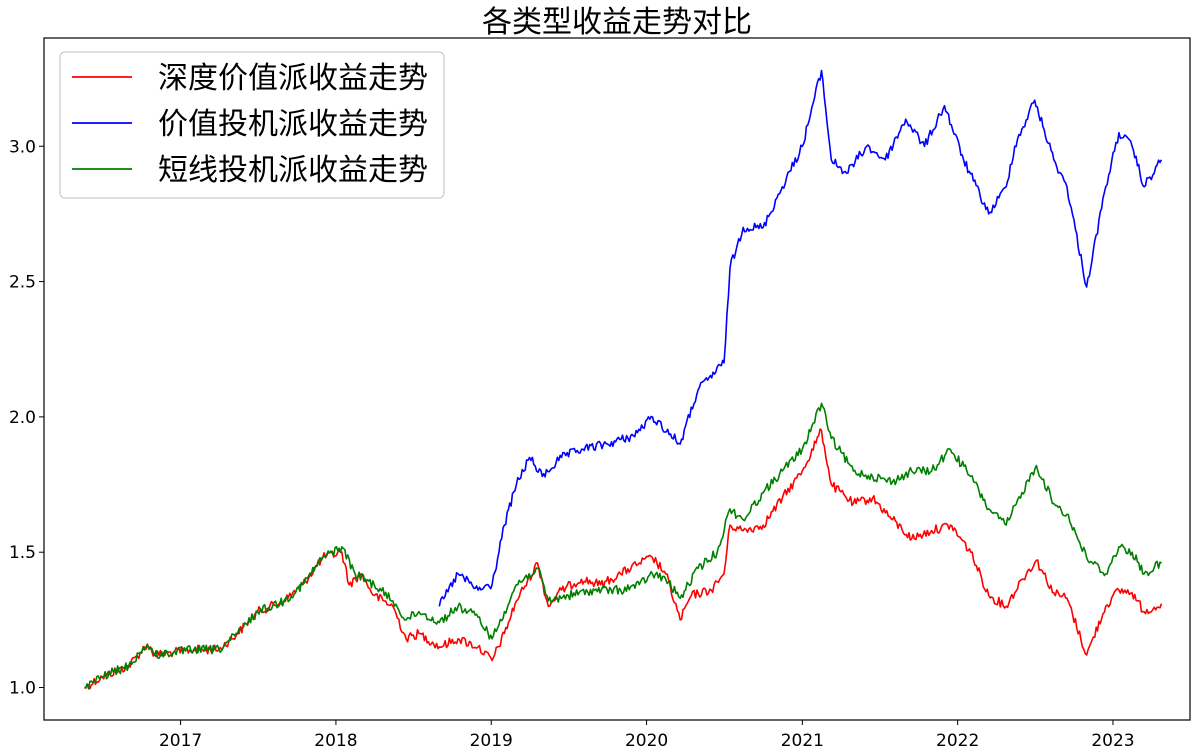 The image size is (1200, 756). What do you see at coordinates (22, 689) in the screenshot?
I see `y-tick-label: 1.0` at bounding box center [22, 689].